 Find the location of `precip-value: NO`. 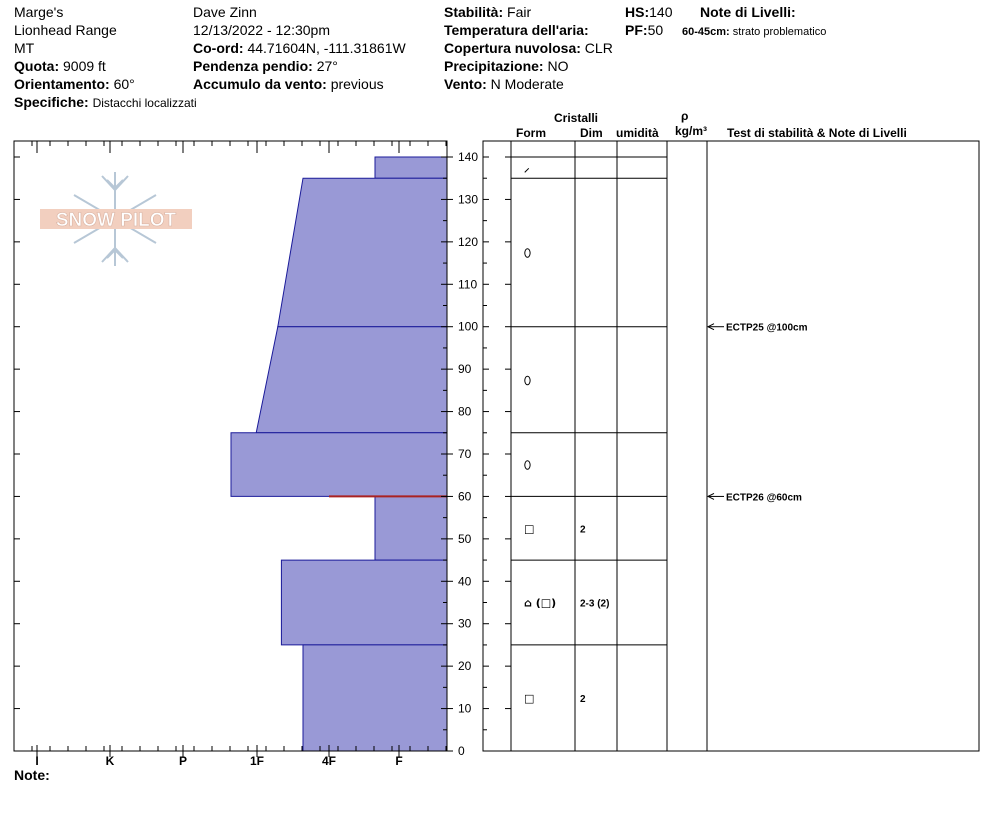

precip-value: NO is located at coordinates (558, 66).